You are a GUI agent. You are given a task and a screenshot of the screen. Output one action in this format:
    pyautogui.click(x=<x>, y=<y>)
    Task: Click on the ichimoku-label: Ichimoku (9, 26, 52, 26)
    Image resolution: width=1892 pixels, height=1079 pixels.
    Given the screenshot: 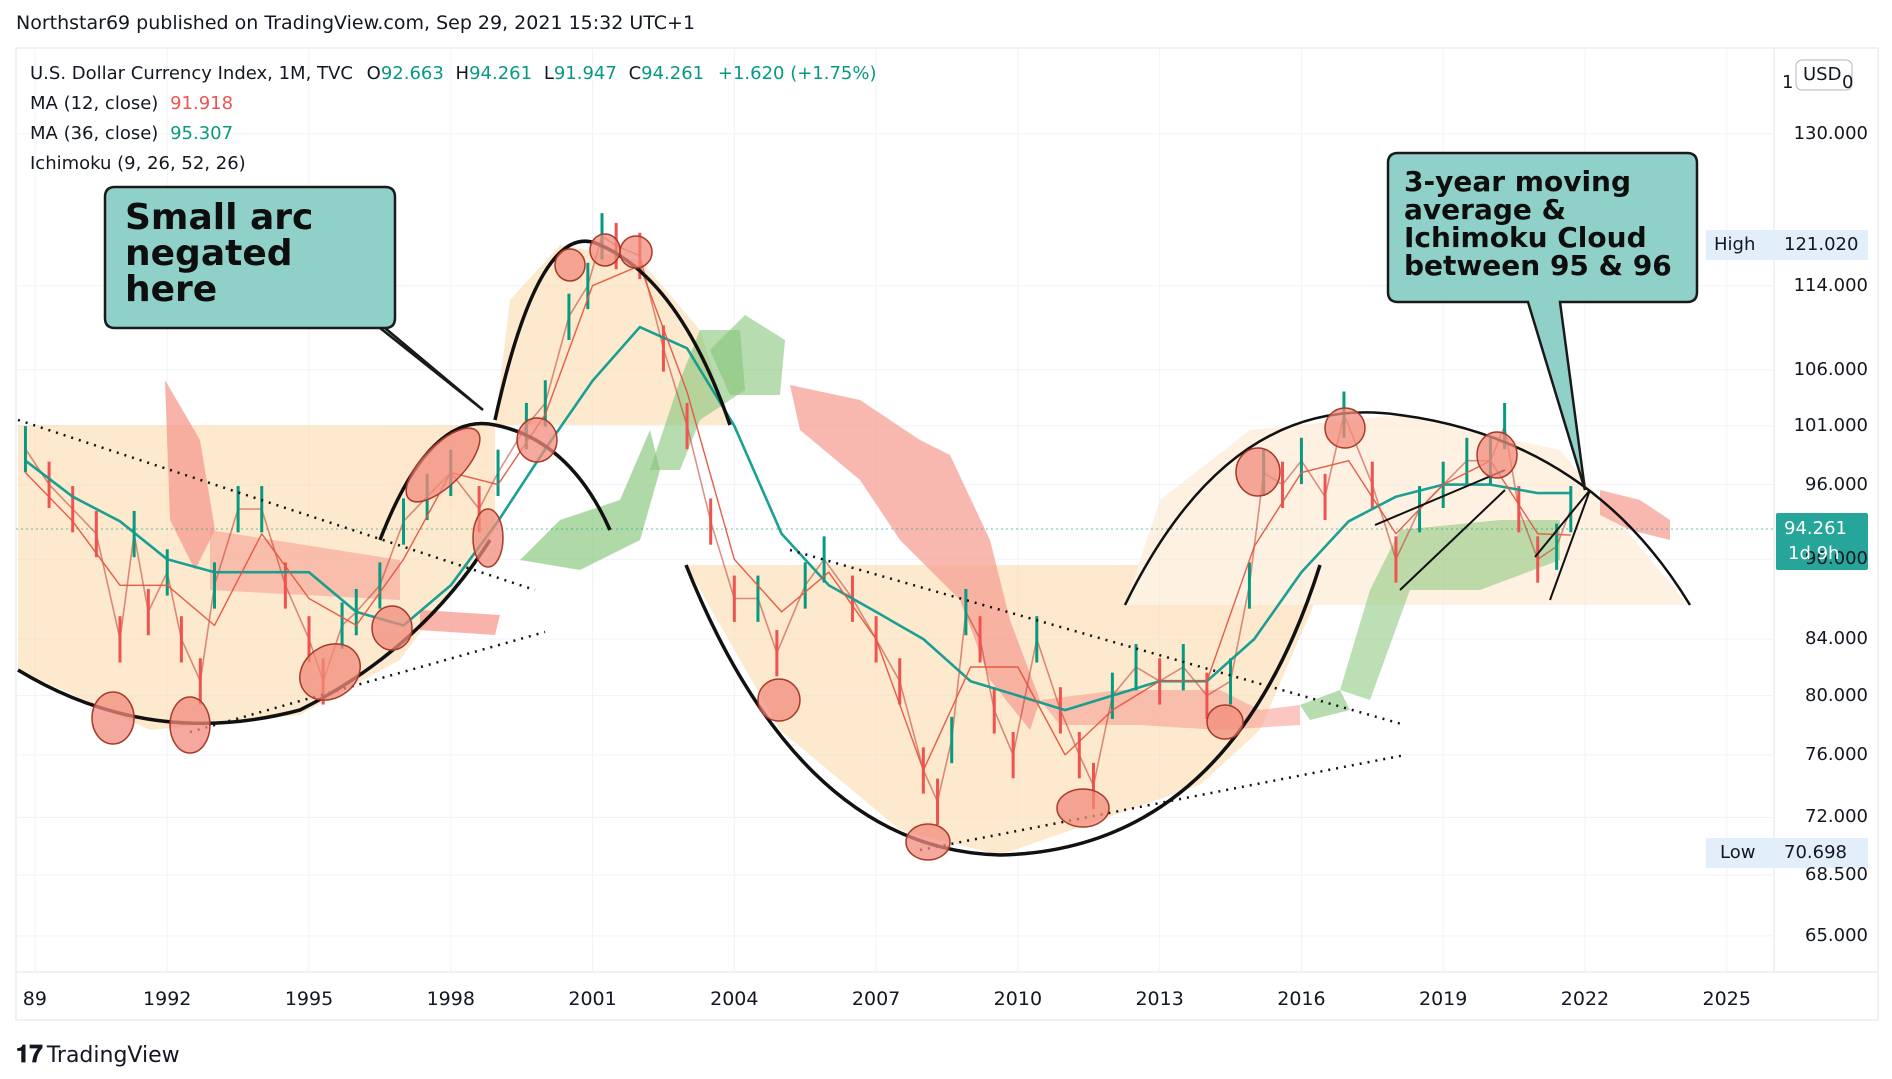 What is the action you would take?
    pyautogui.click(x=138, y=163)
    